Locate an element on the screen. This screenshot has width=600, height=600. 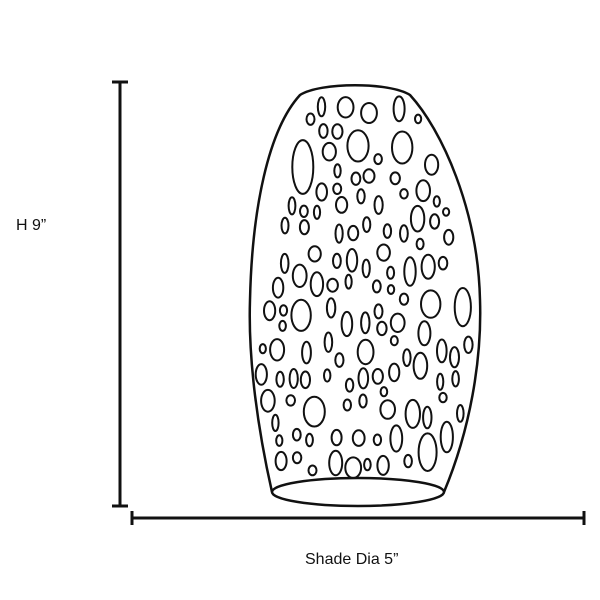
height-label: H 9” is located at coordinates (31, 225).